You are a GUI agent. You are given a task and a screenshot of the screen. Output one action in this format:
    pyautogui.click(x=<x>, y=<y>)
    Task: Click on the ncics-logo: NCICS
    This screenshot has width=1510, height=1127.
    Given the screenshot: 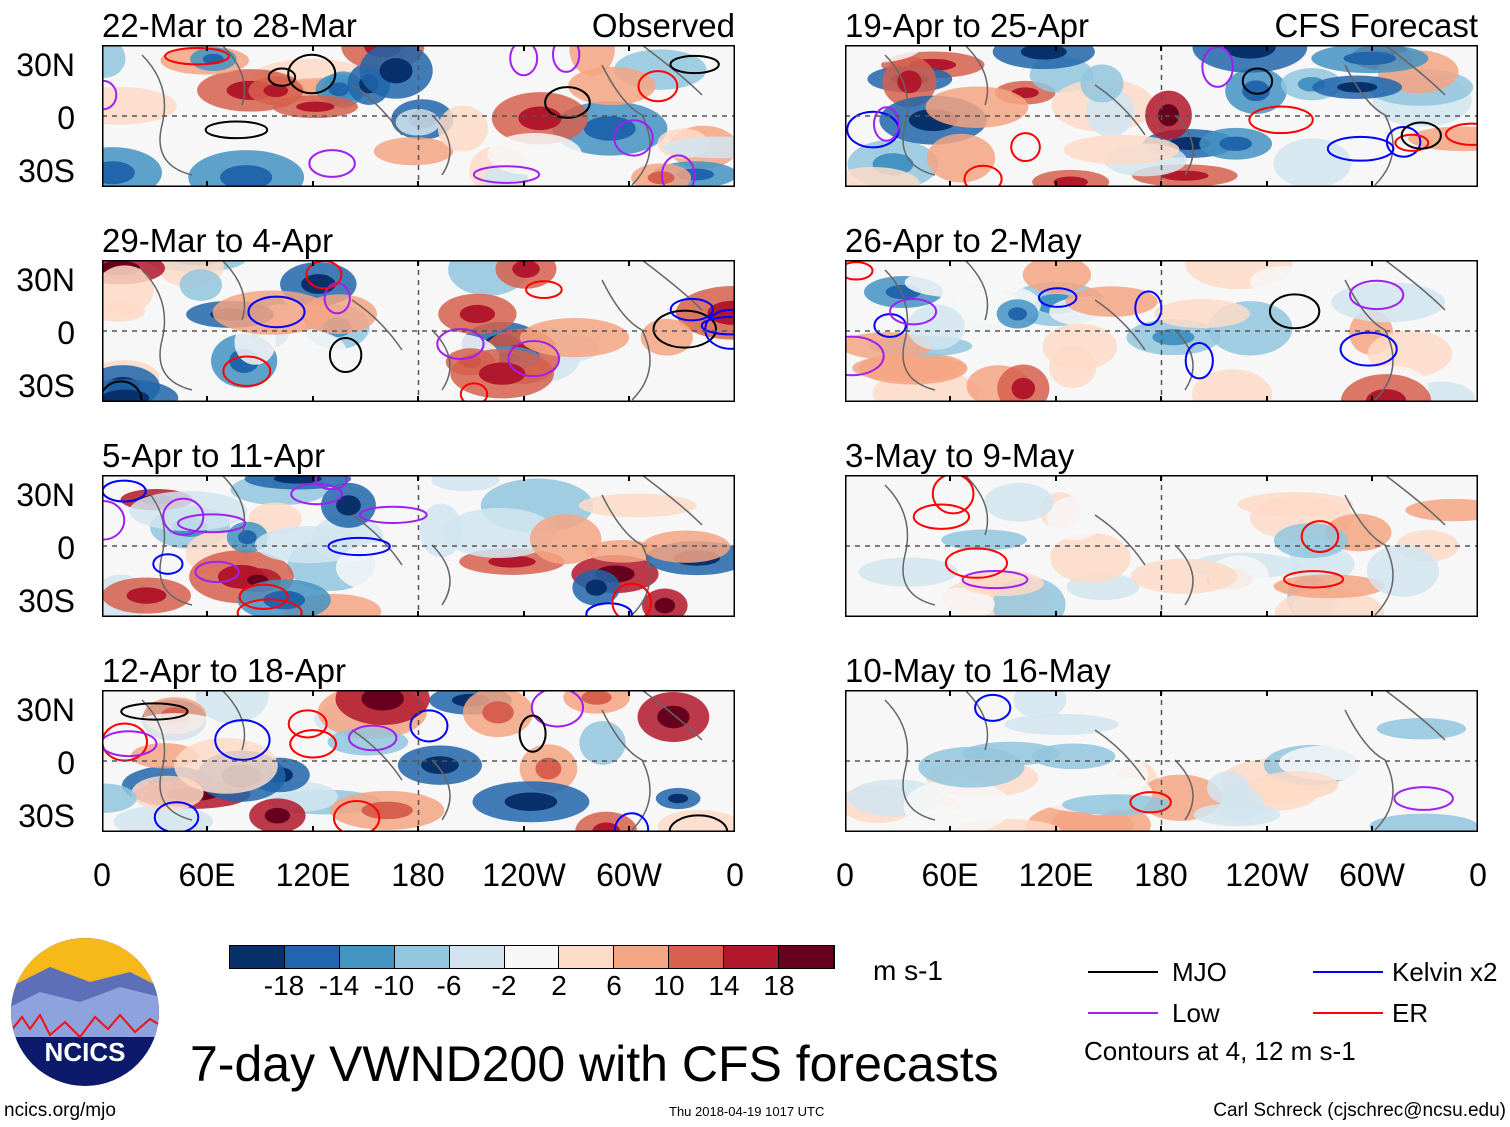 What is the action you would take?
    pyautogui.click(x=85, y=1012)
    